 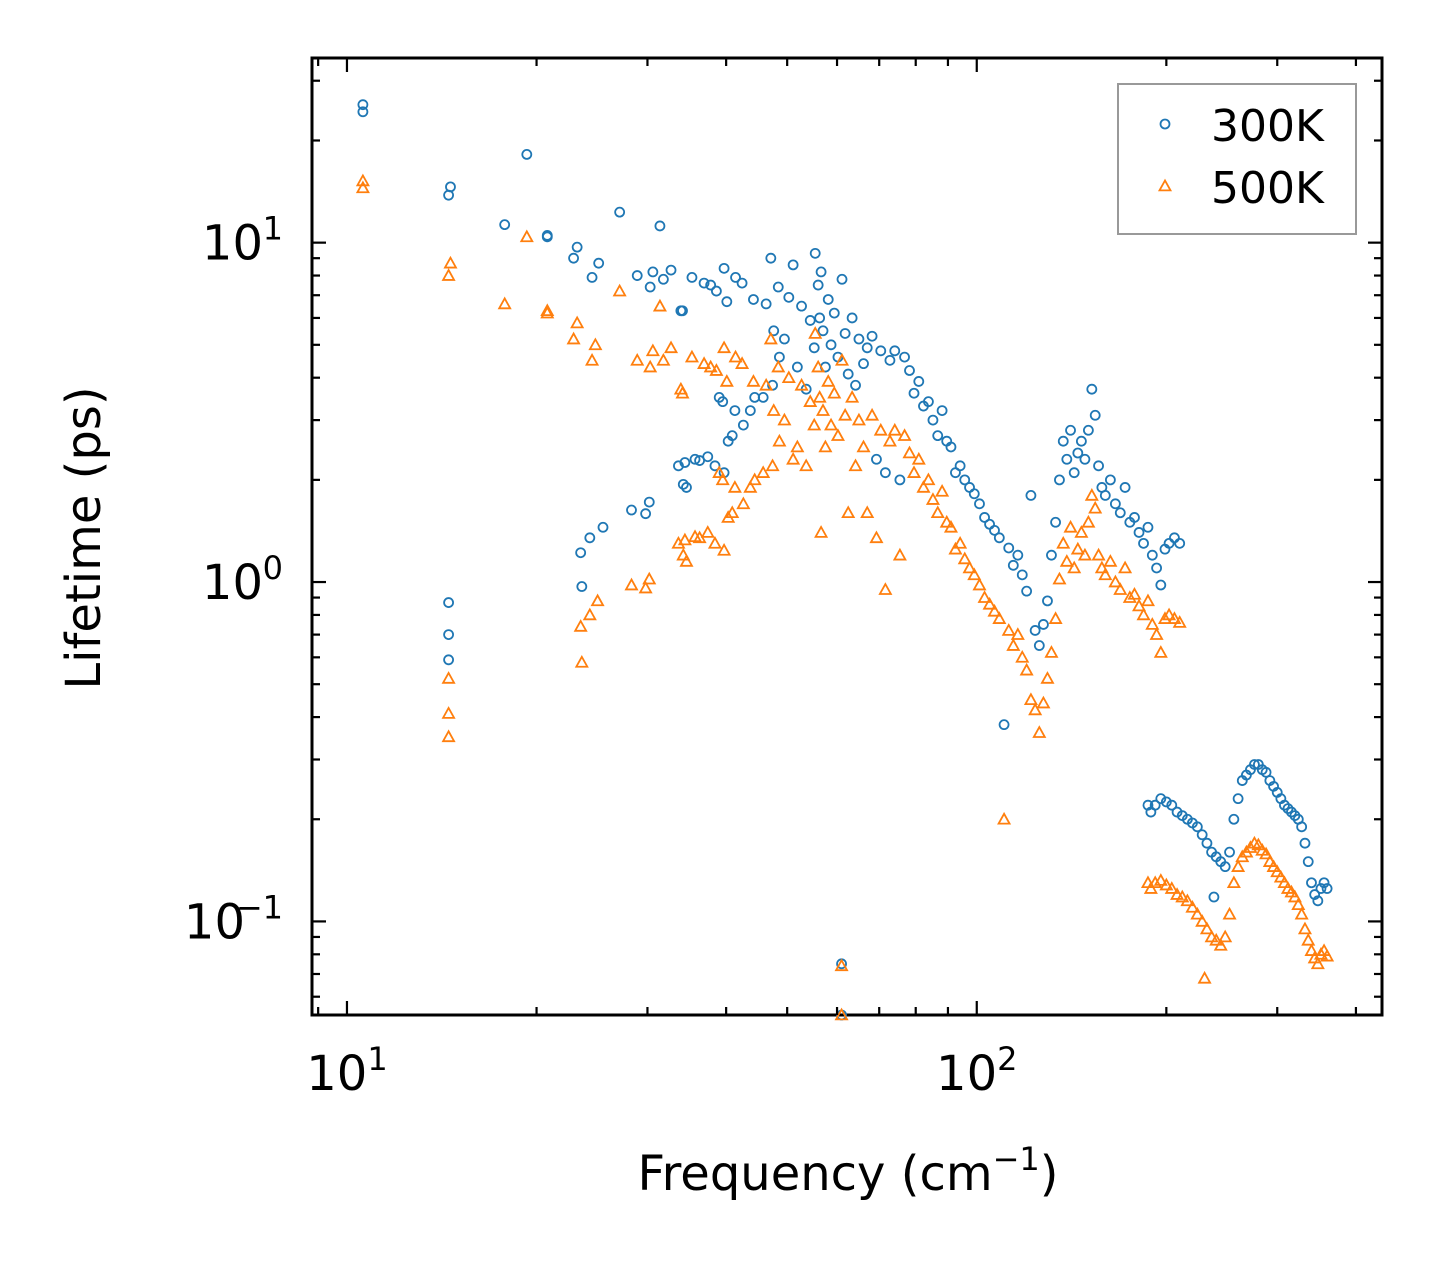 What do you see at coordinates (1268, 188) in the screenshot?
I see `legend-label-500k: 500K` at bounding box center [1268, 188].